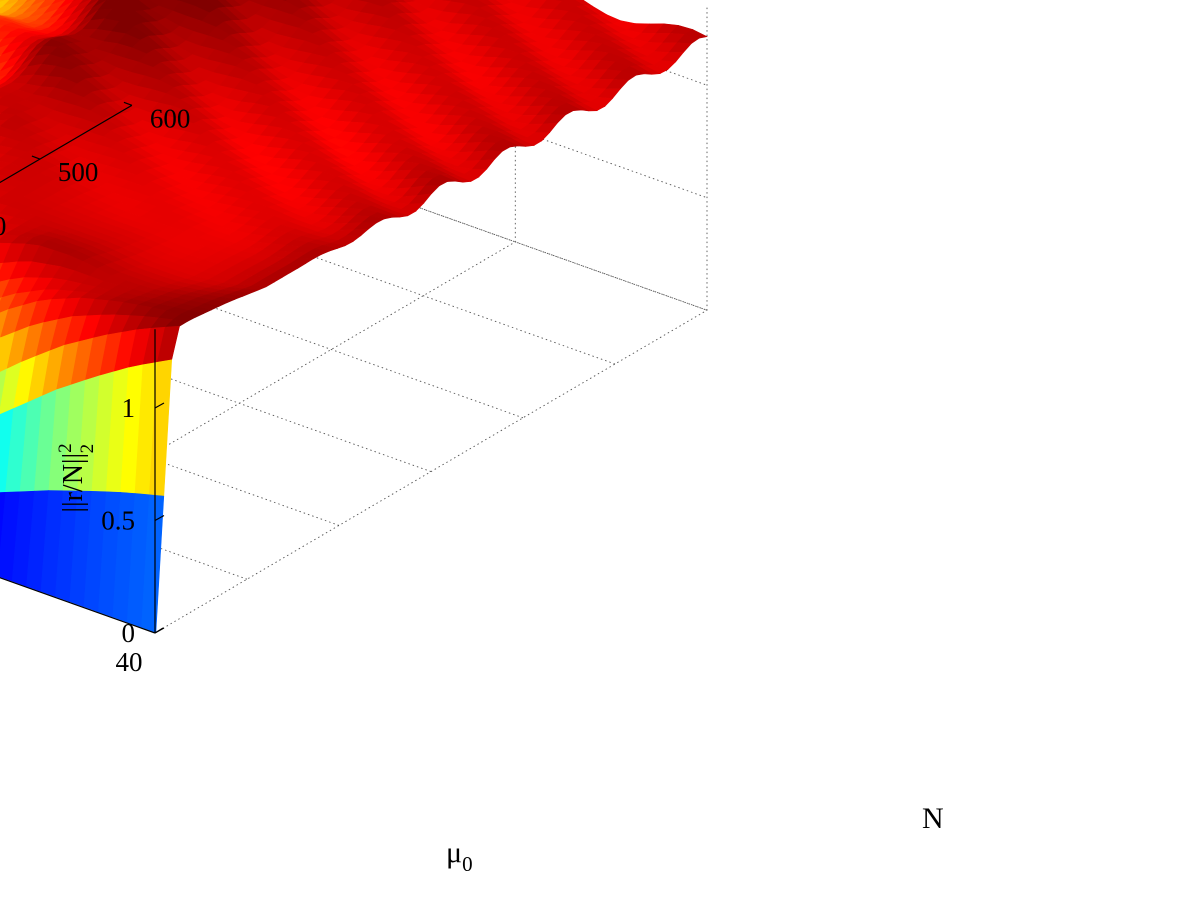 The width and height of the screenshot is (1200, 900). I want to click on z-tick-label: 1, so click(129, 408).